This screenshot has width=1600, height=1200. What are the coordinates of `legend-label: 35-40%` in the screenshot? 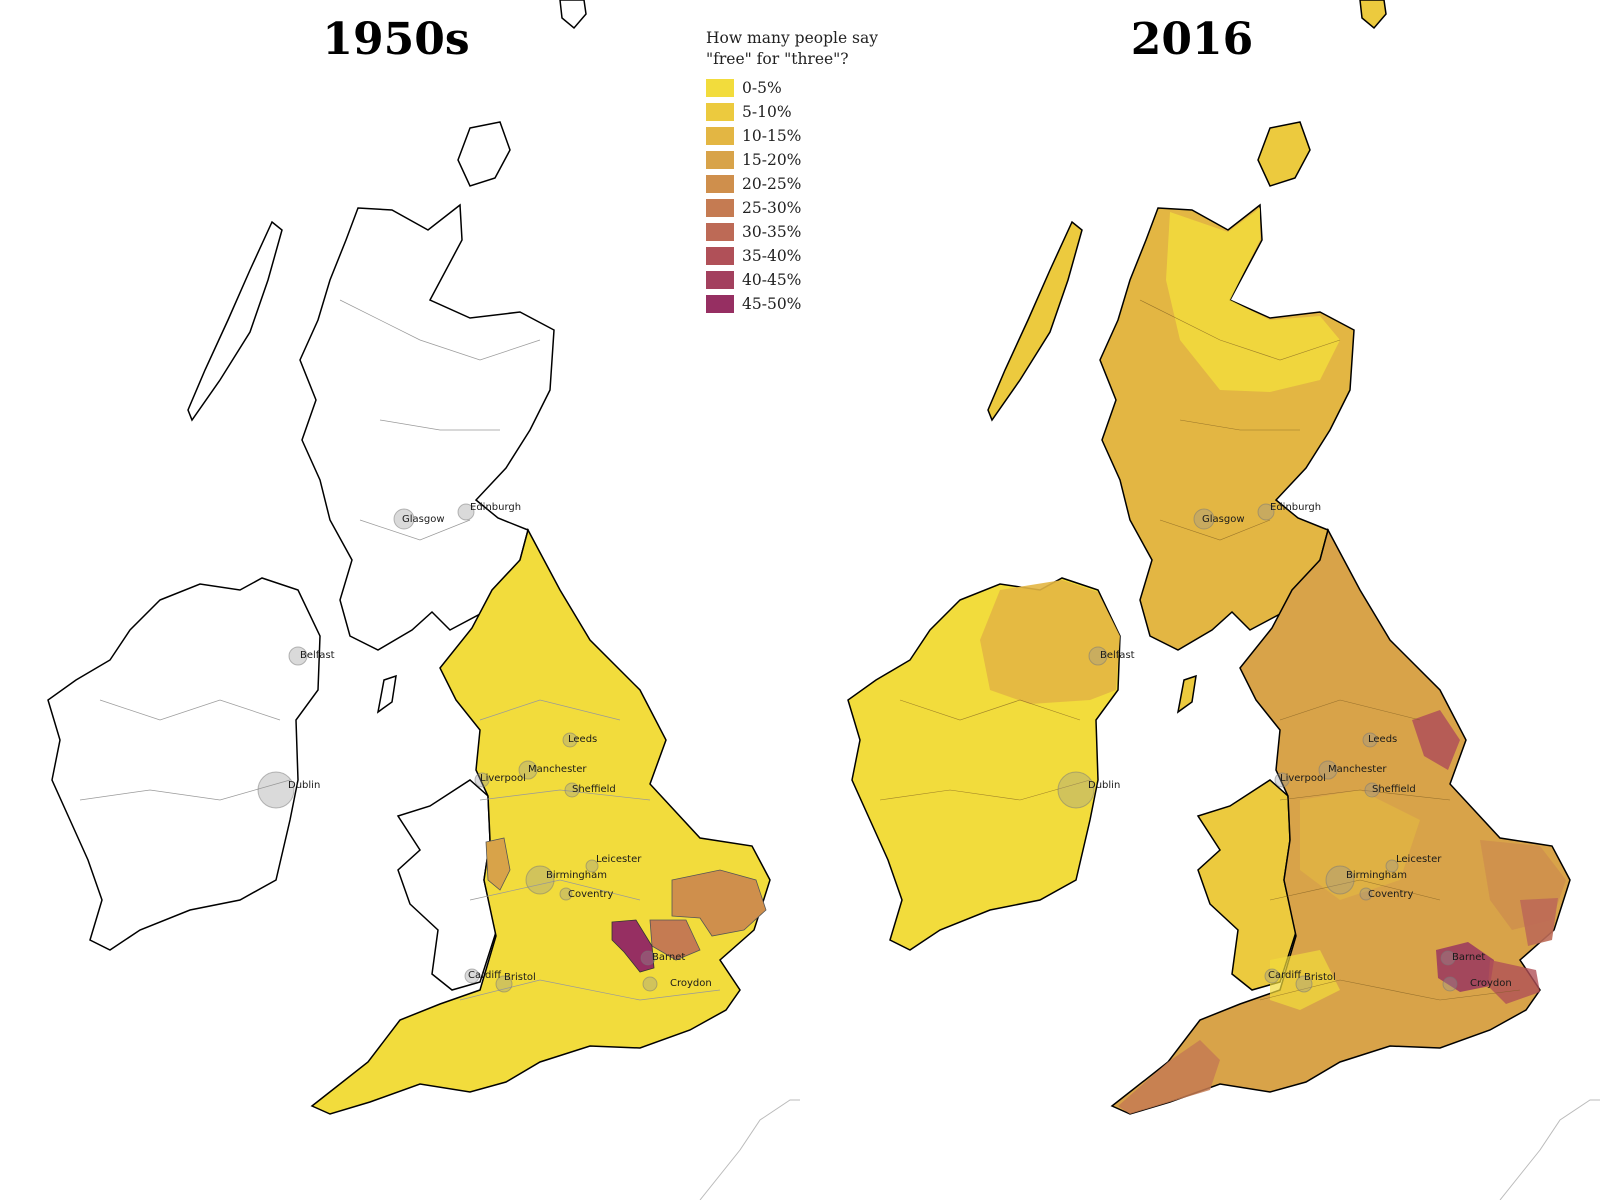 It's located at (772, 256).